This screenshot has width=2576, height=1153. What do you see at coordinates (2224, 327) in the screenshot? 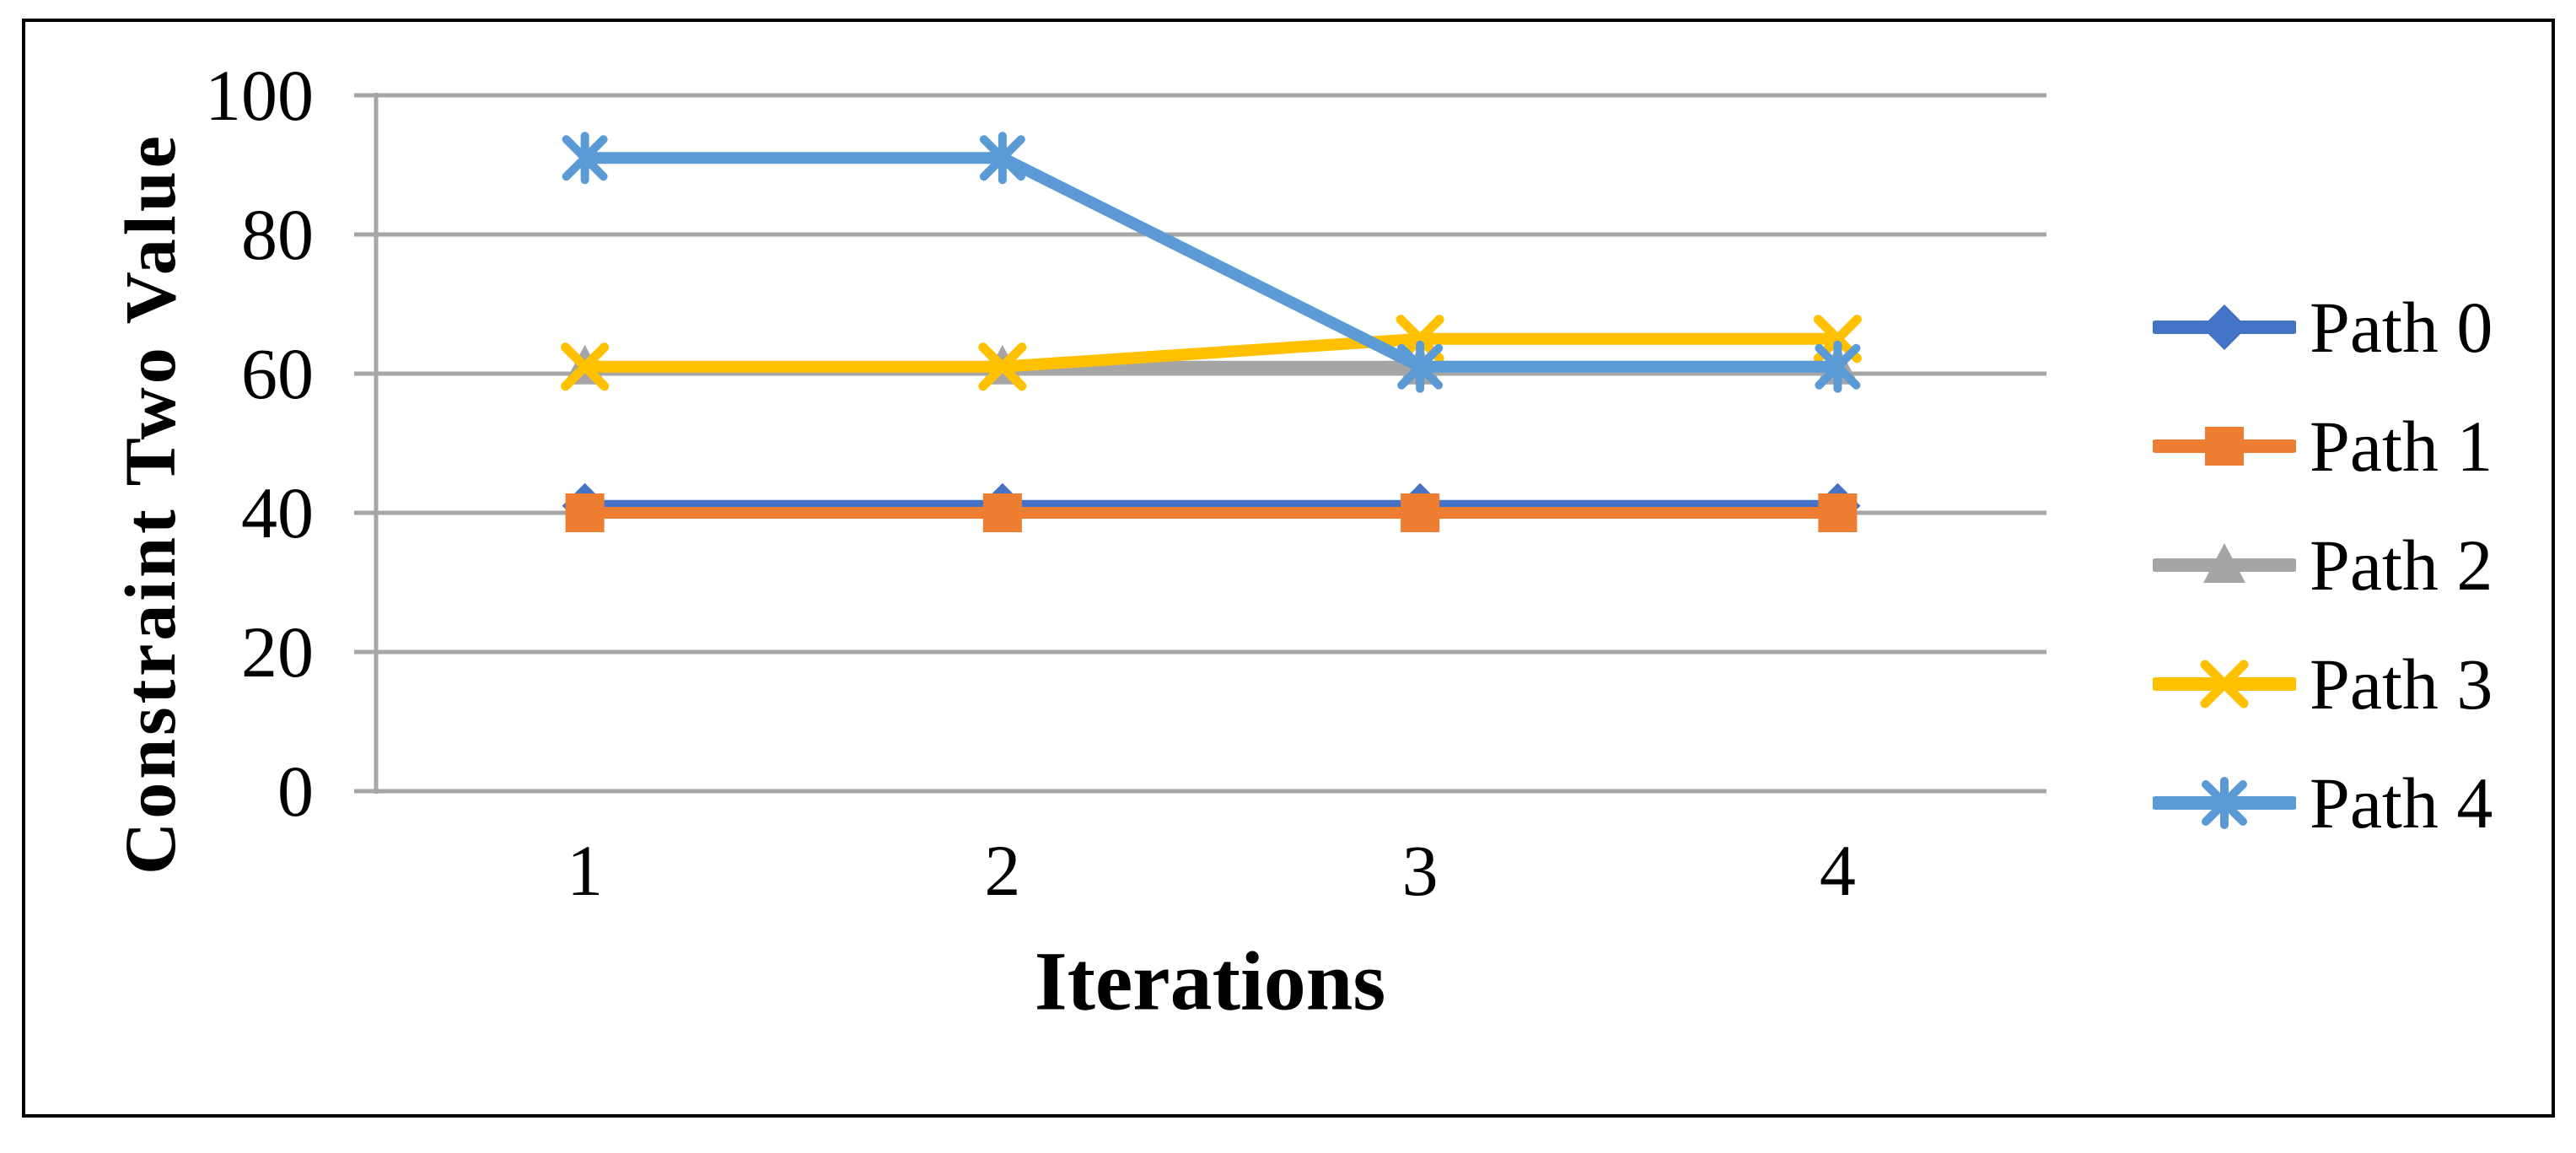
I see `legend-swatch-diamond-icon` at bounding box center [2224, 327].